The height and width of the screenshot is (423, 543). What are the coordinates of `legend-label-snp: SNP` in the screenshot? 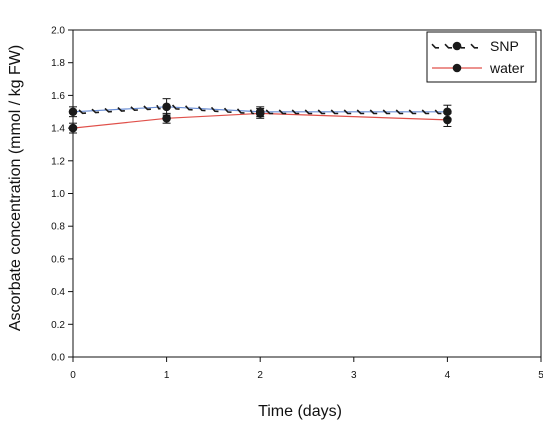 It's located at (504, 46).